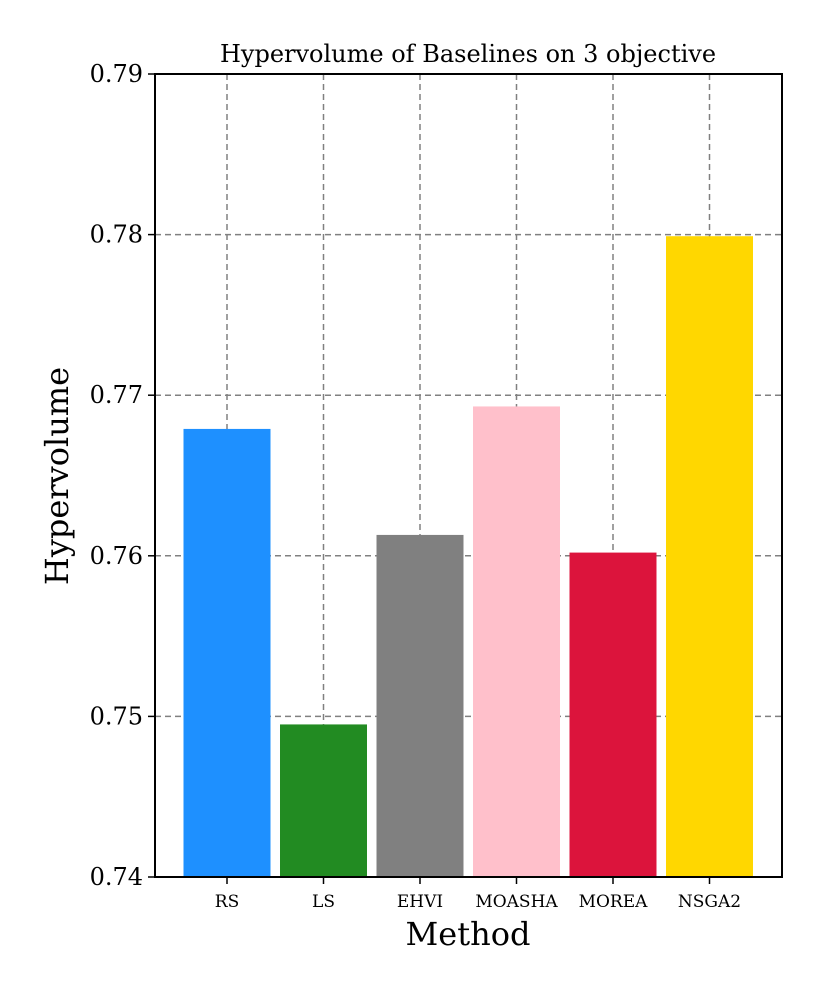 This screenshot has height=992, width=822. I want to click on y-axis-label: Hypervolume, so click(57, 476).